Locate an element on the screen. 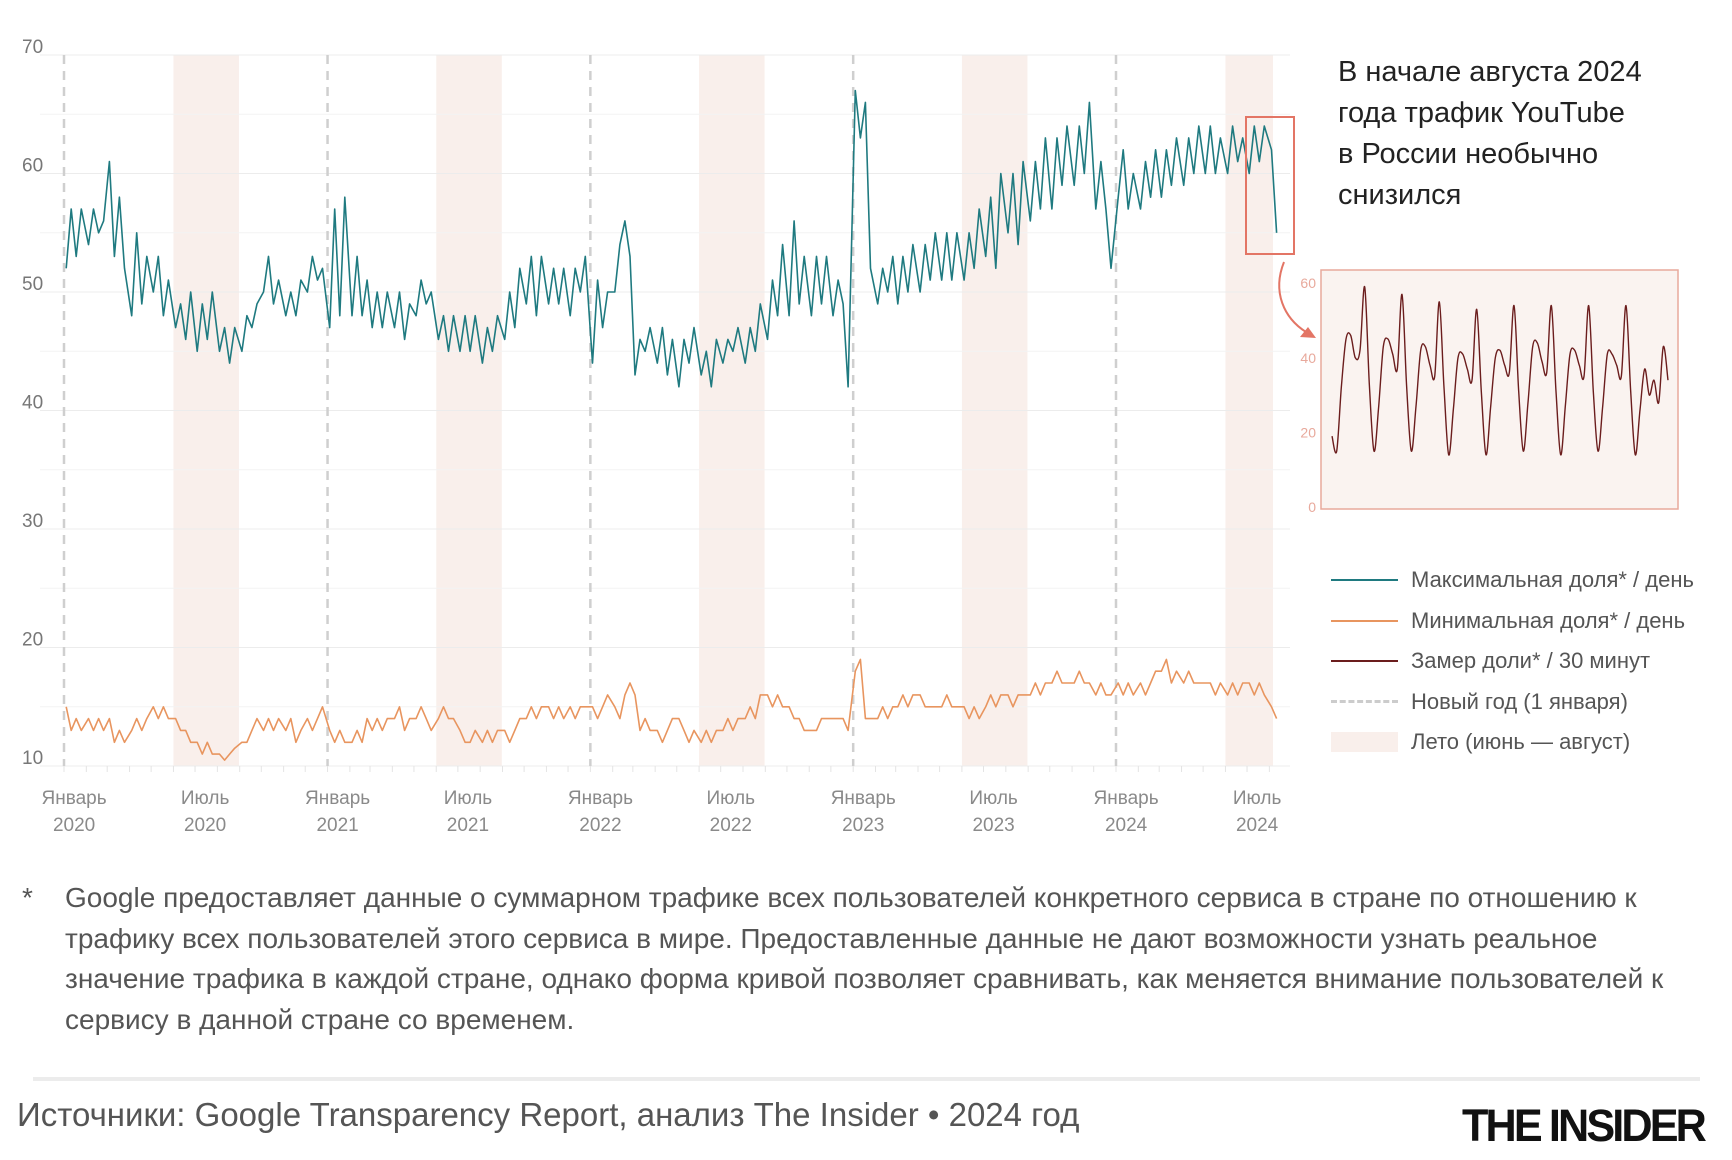  legend-swatch-new-year is located at coordinates (1364, 702).